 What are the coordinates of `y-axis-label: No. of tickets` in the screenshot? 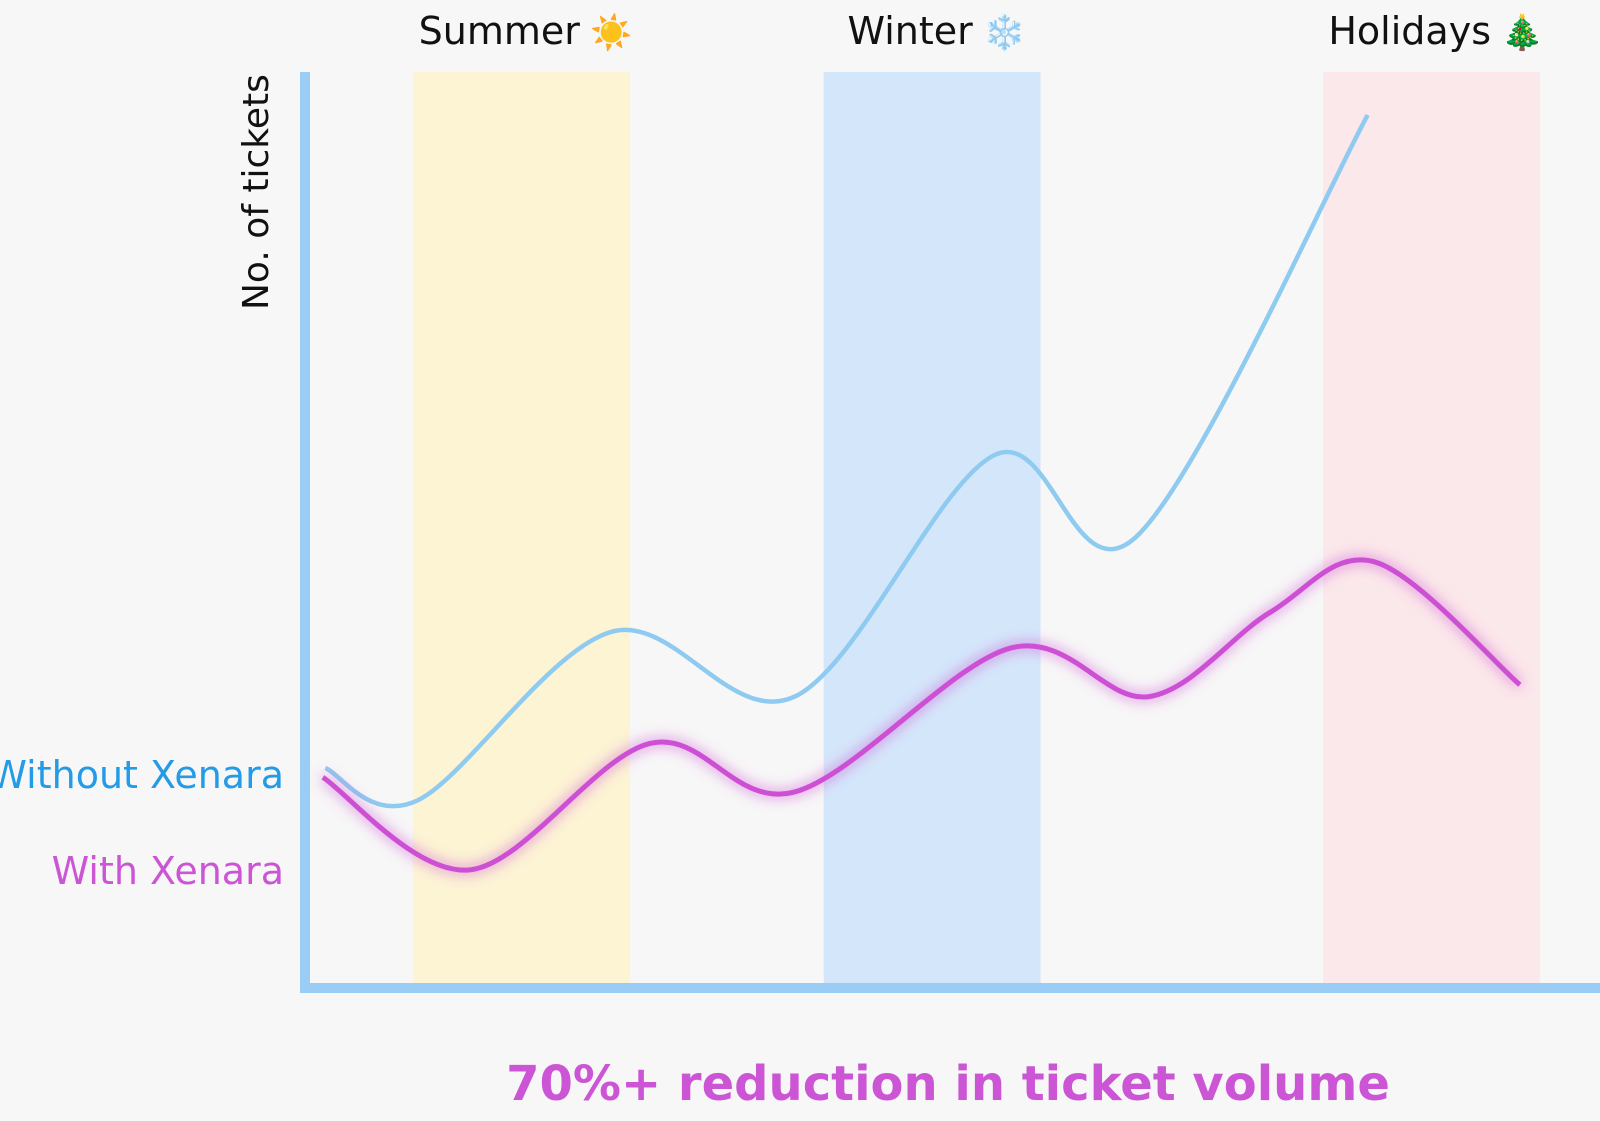 It's located at (256, 192).